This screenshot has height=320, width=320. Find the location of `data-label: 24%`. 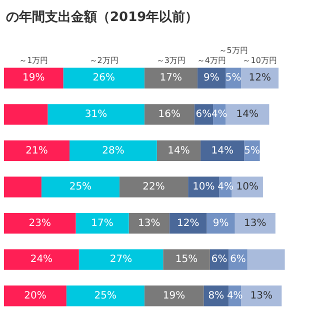

data-label: 24% is located at coordinates (41, 260).